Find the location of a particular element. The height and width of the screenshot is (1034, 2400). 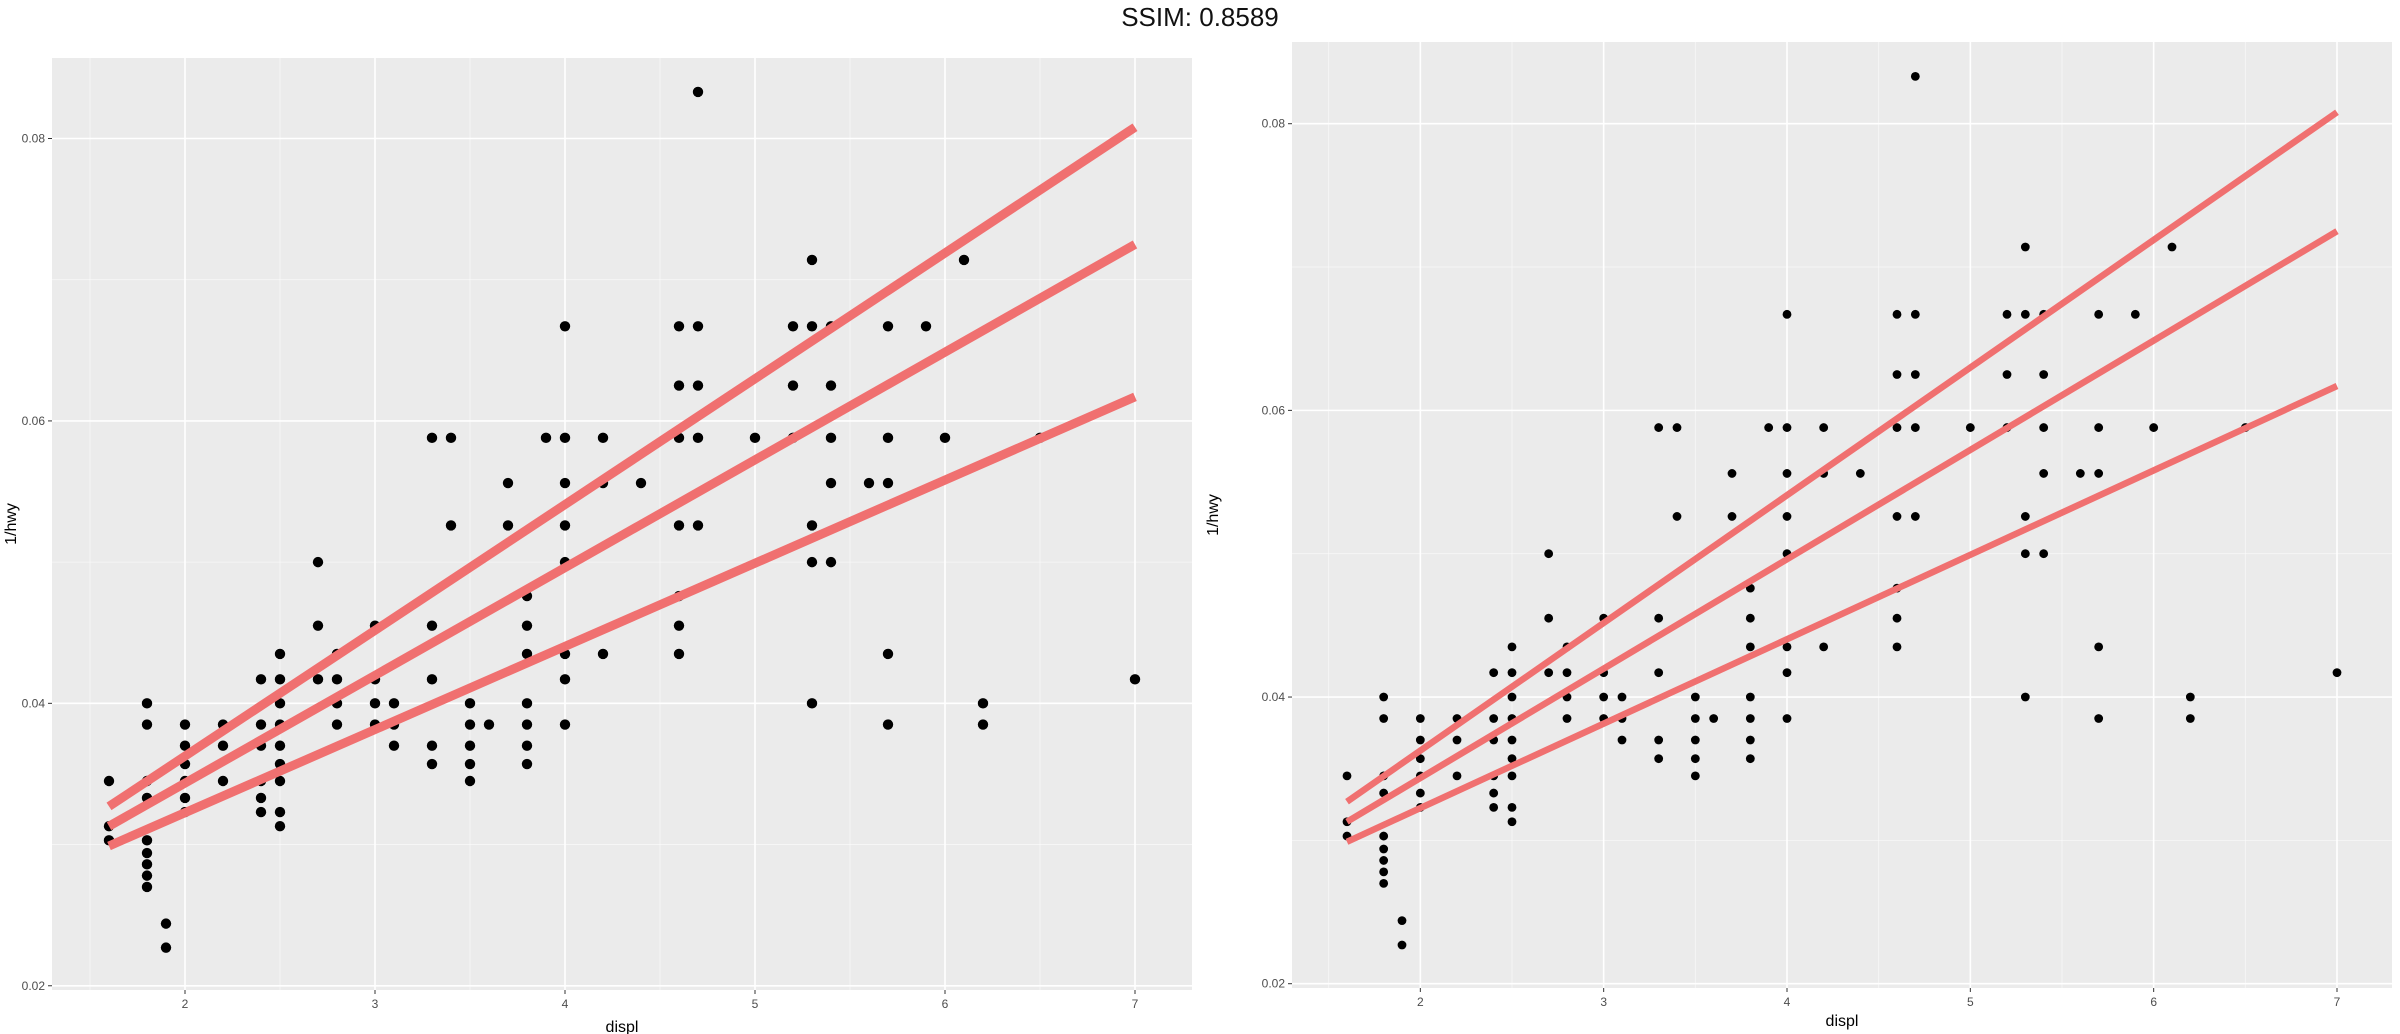

x-tick-label: 5 is located at coordinates (1970, 1002).